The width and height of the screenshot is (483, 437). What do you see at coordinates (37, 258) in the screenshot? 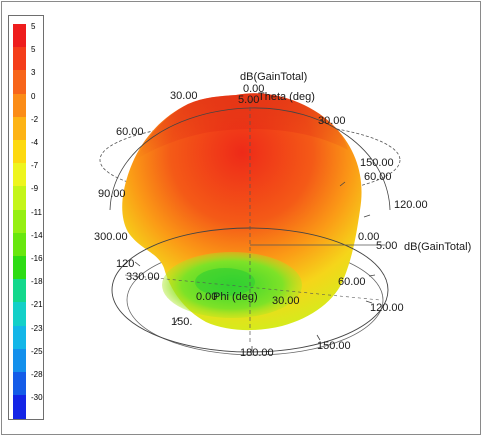
I see `legend-tick-label: -16` at bounding box center [37, 258].